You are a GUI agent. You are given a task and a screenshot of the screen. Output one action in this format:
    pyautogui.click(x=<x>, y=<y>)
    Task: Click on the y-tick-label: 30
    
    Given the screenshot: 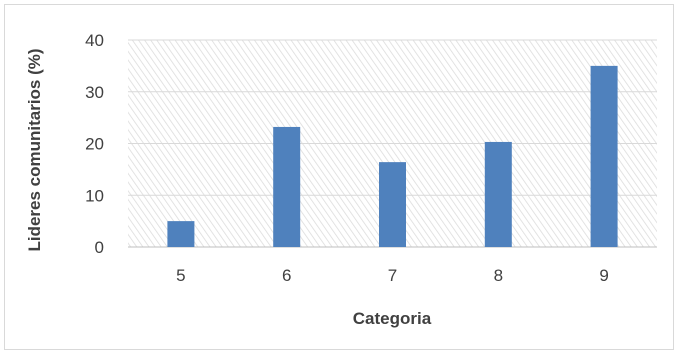 What is the action you would take?
    pyautogui.click(x=94, y=92)
    